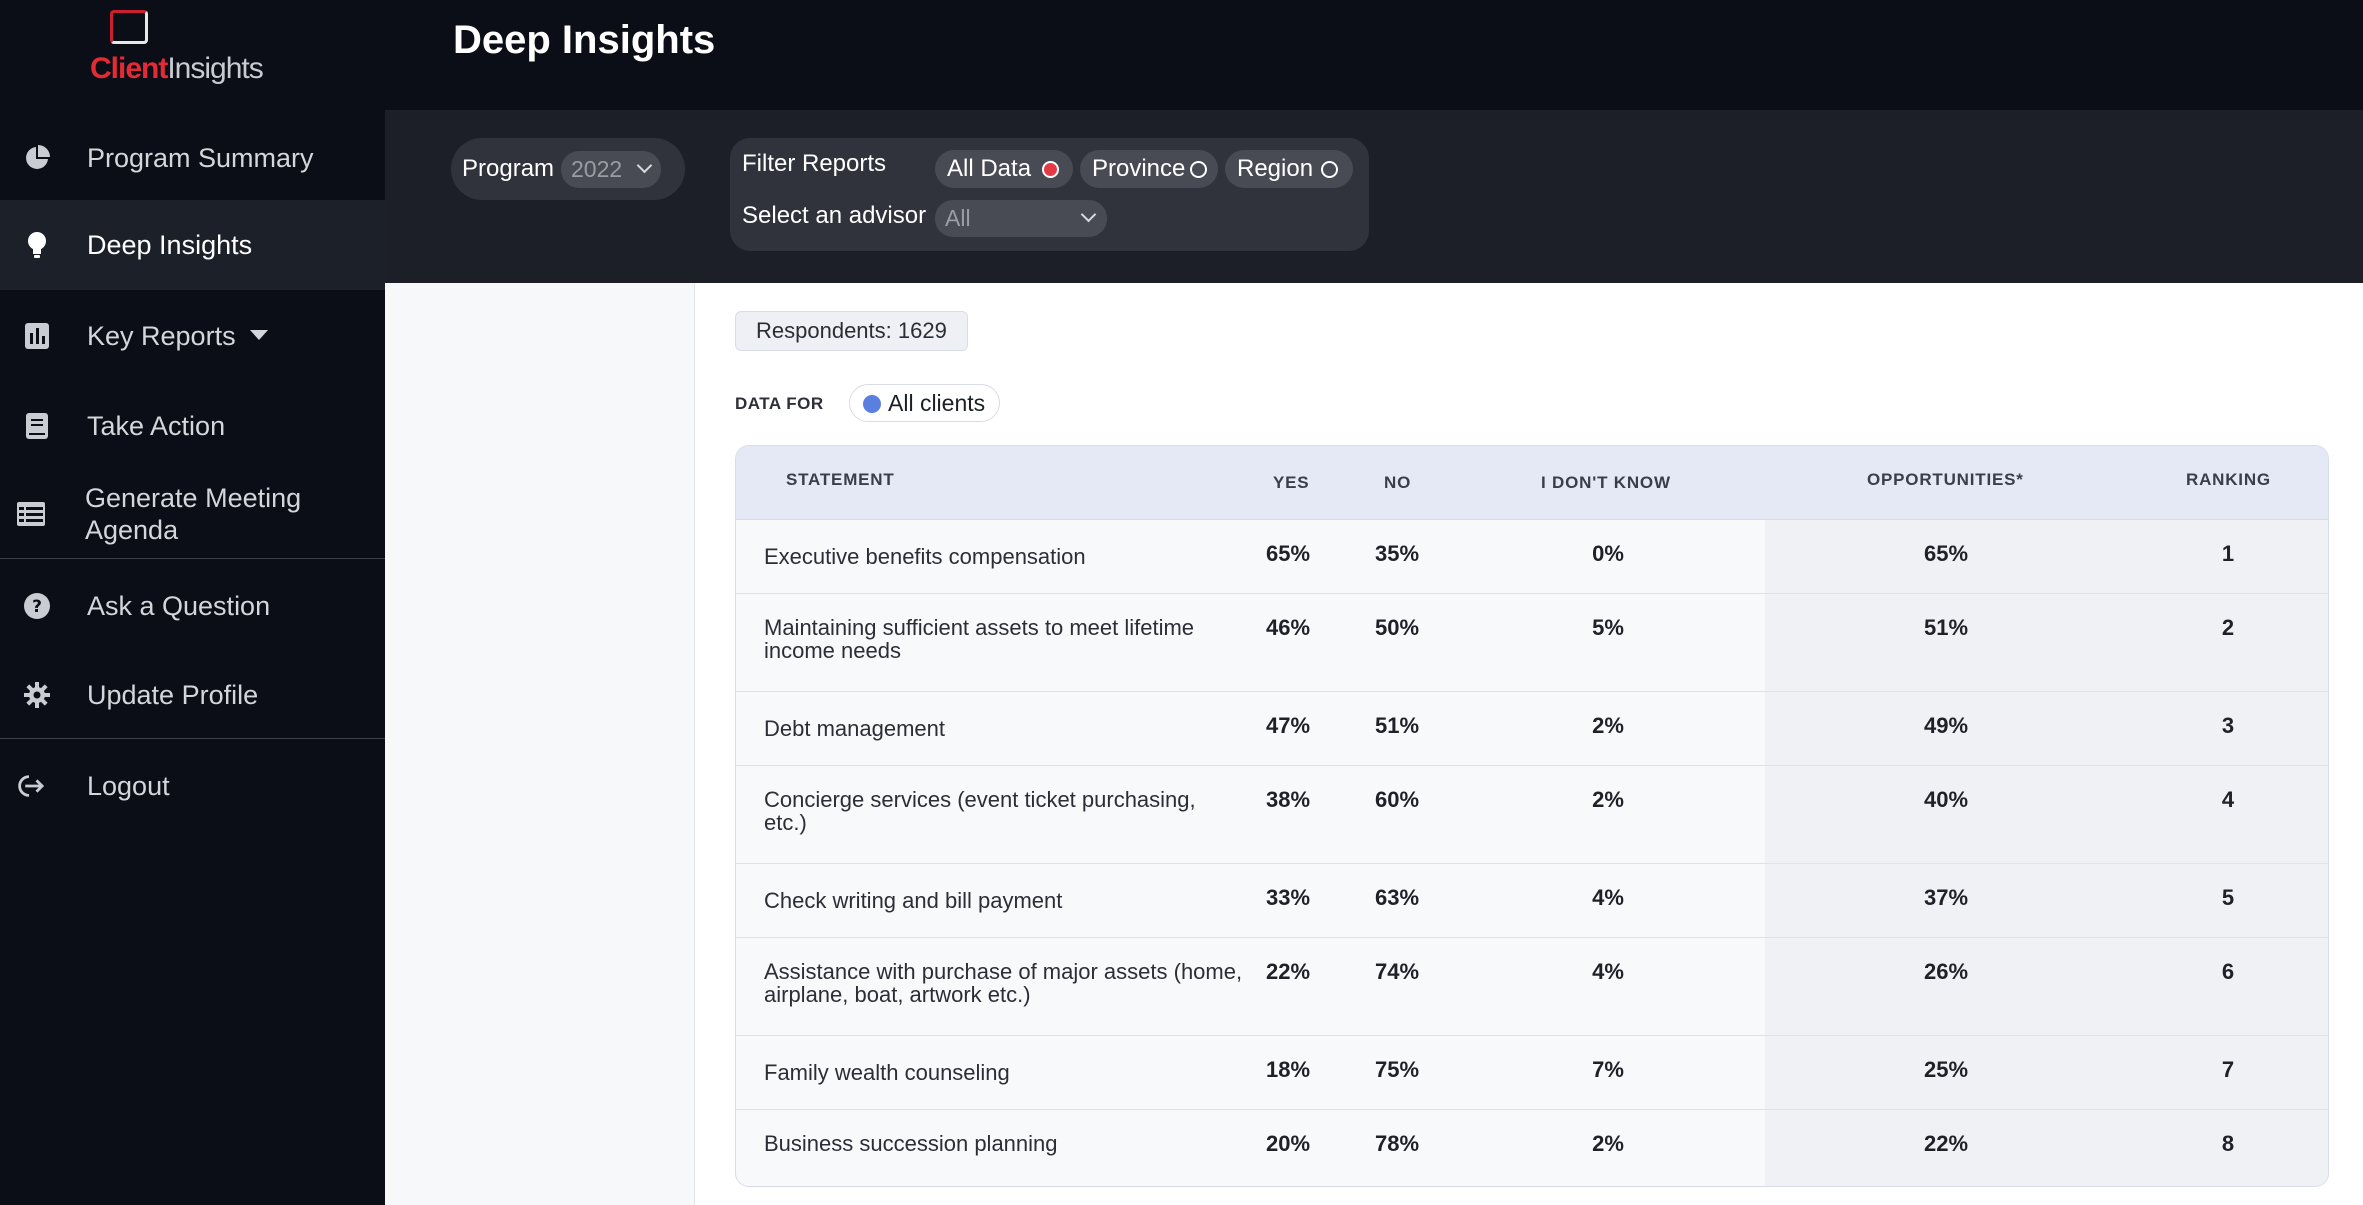 The image size is (2363, 1205). What do you see at coordinates (1397, 553) in the screenshot?
I see `cell-no: 35%` at bounding box center [1397, 553].